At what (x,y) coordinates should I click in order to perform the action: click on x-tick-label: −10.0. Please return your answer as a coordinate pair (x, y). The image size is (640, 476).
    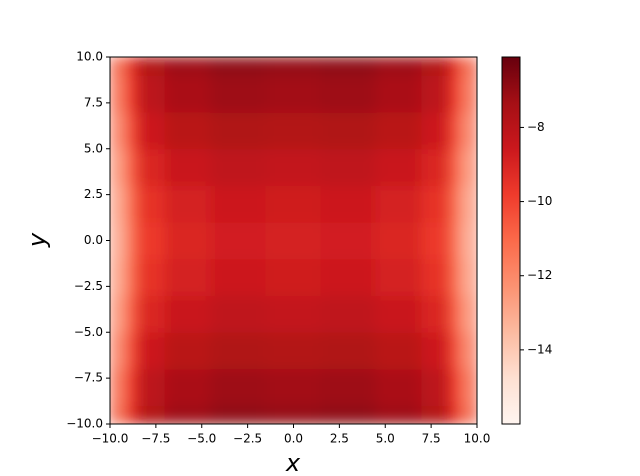
    Looking at the image, I should click on (110, 439).